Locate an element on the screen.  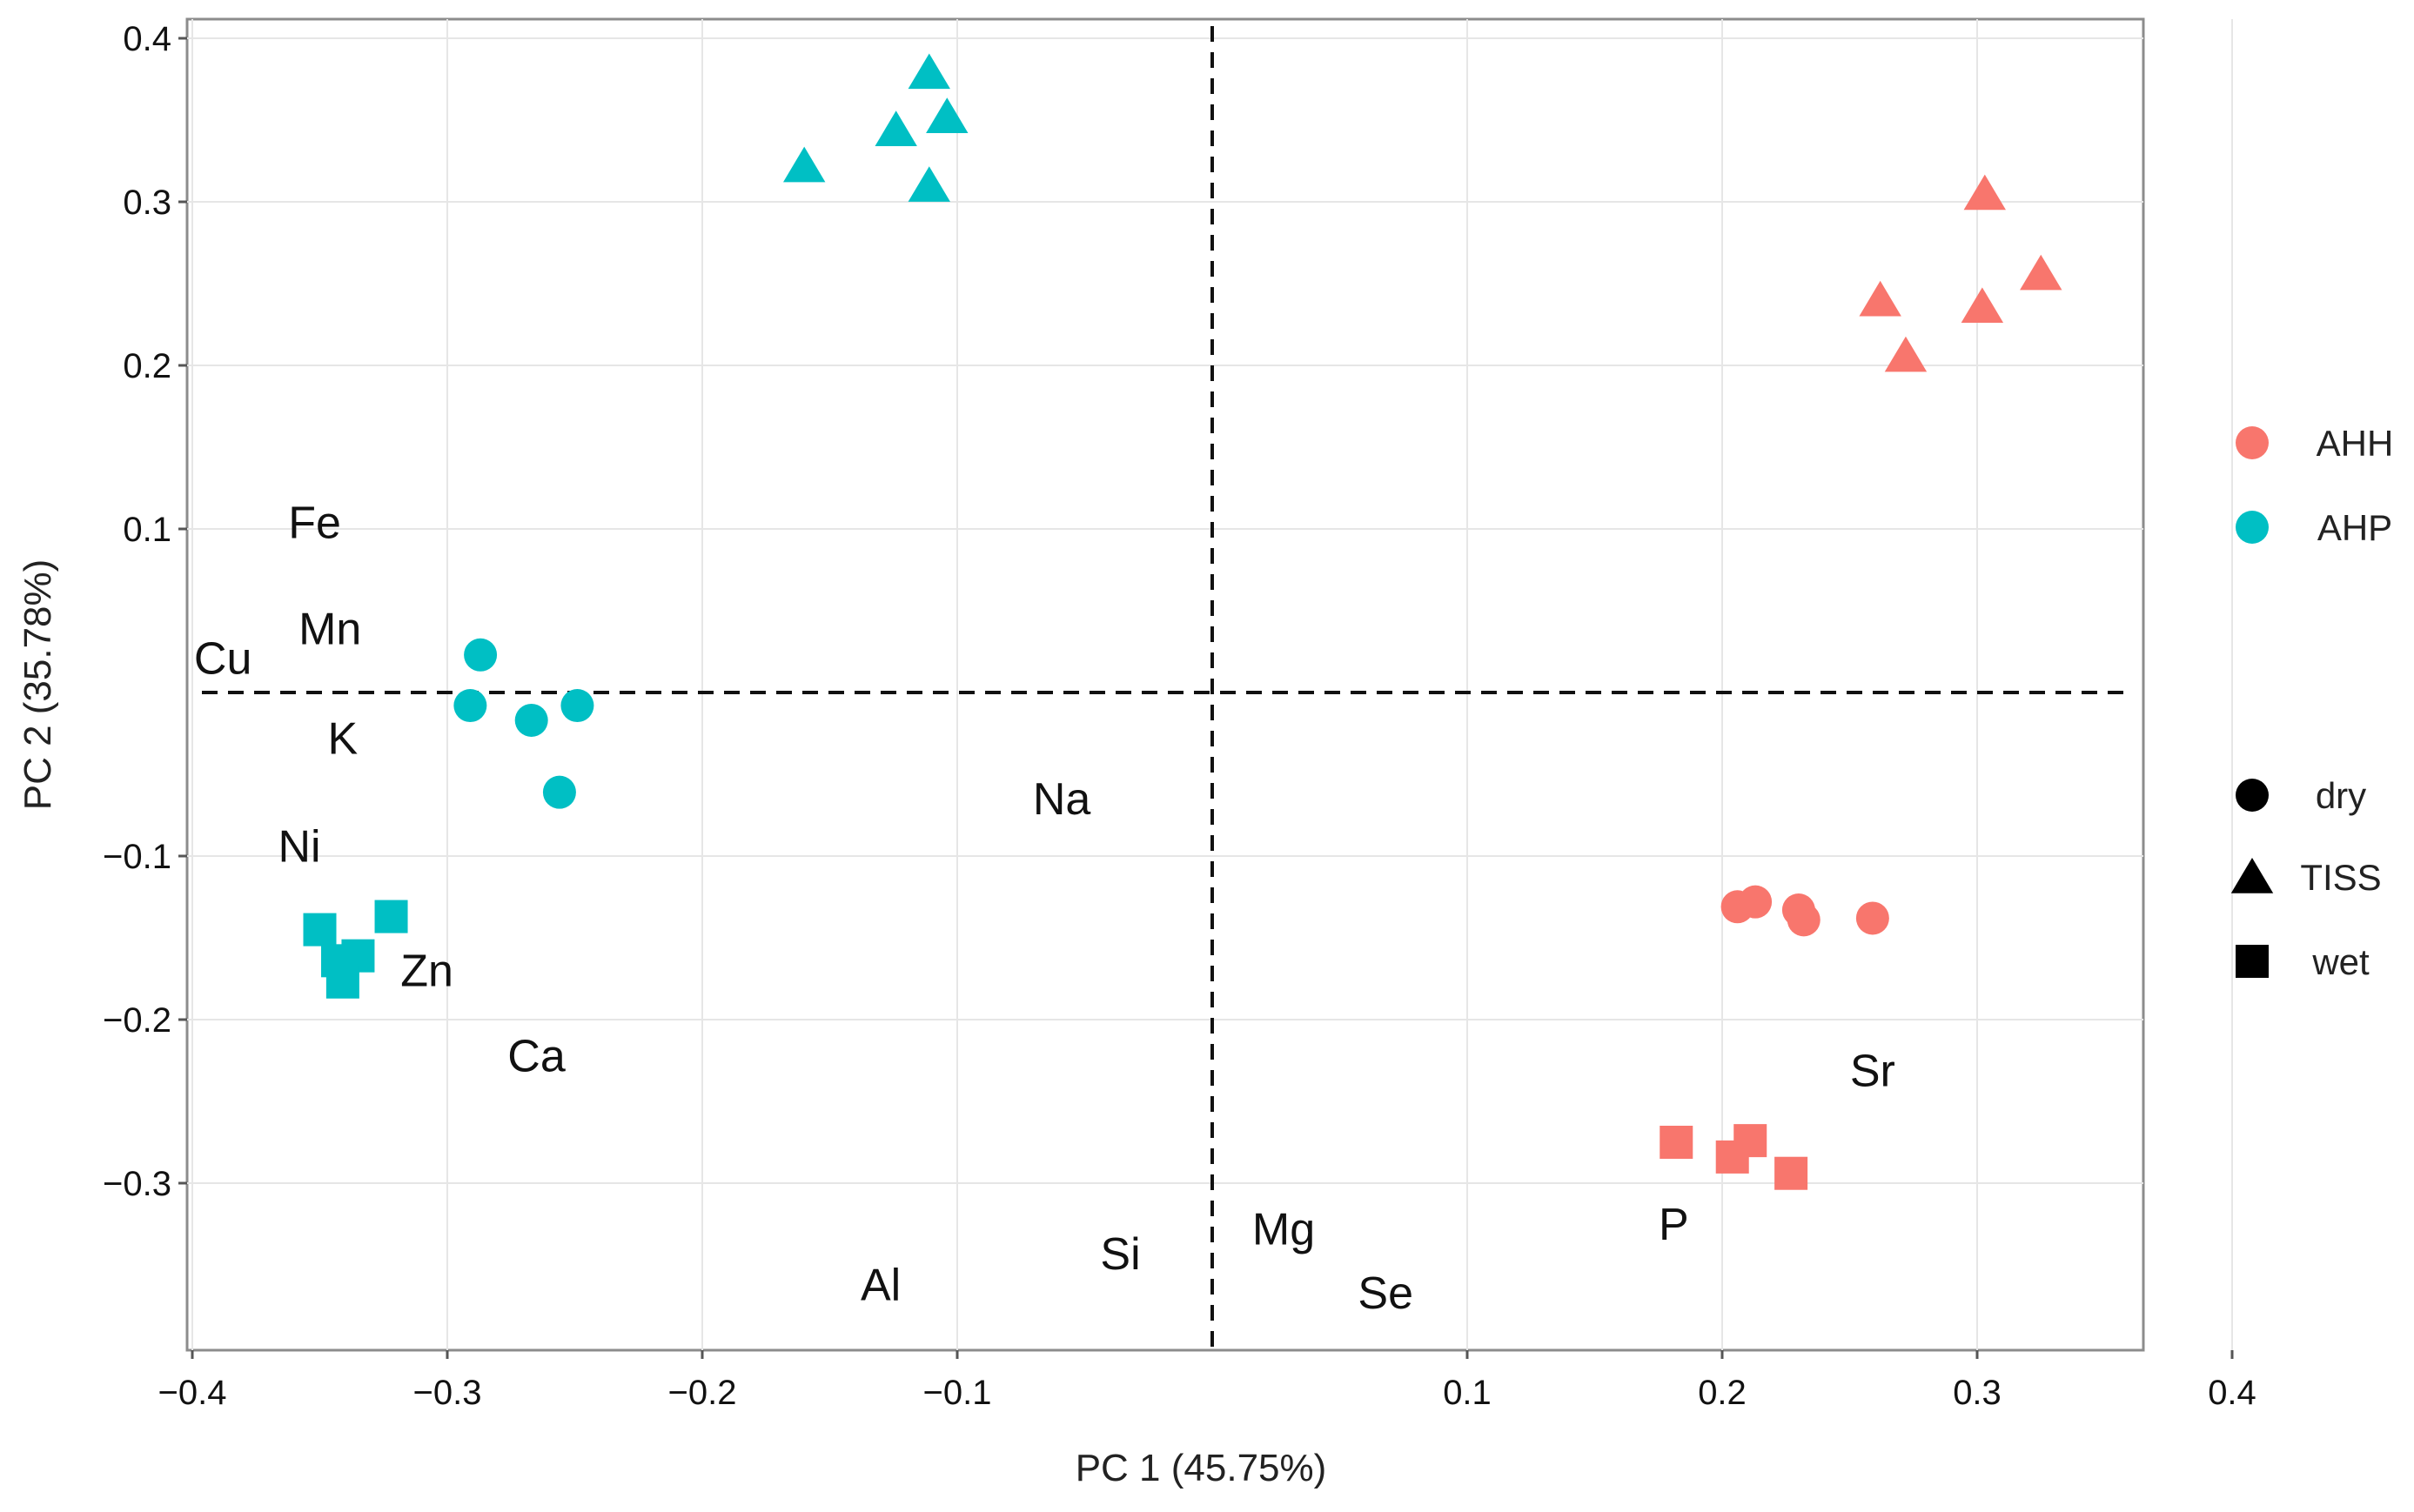
x-tick-label: 0.2 is located at coordinates (1722, 1393).